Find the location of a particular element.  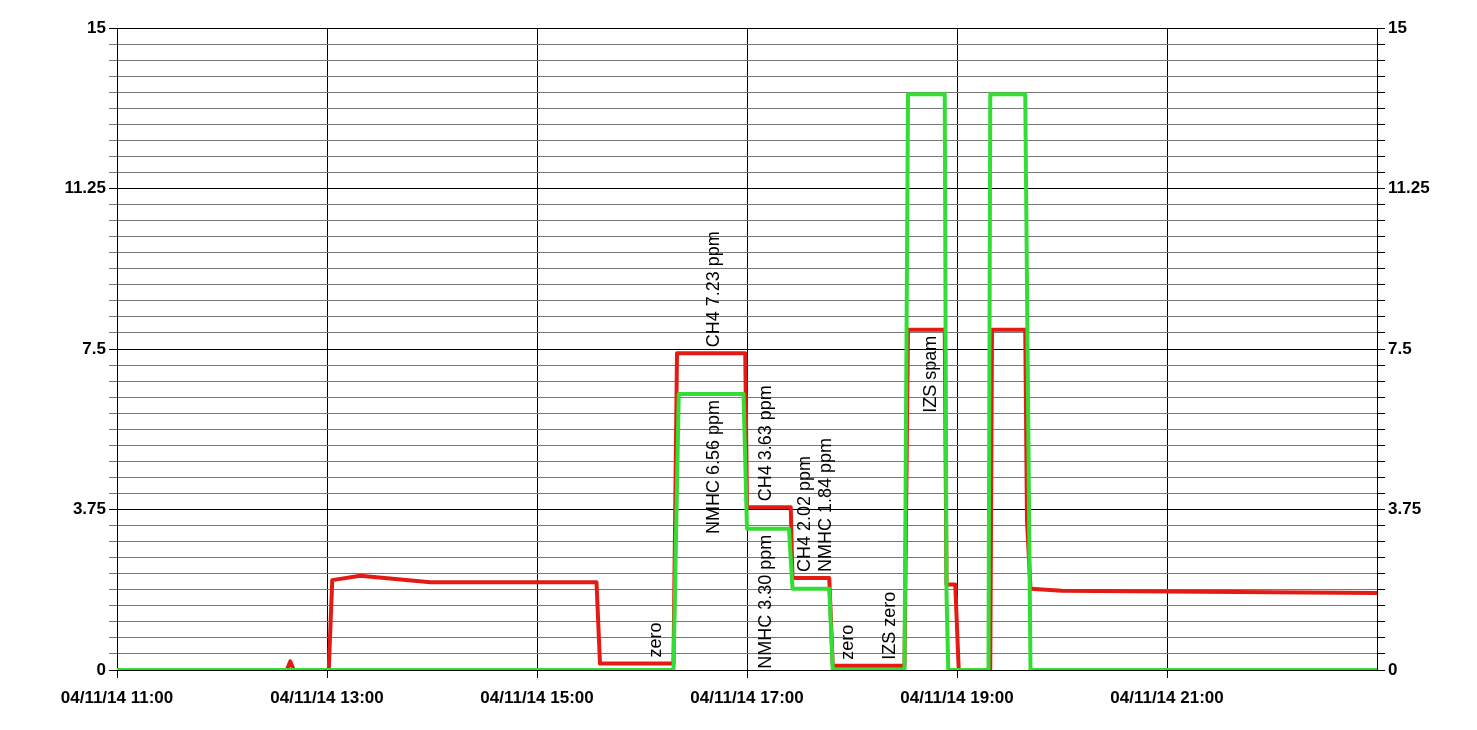

y-tick-label: 11.25 is located at coordinates (85, 188).